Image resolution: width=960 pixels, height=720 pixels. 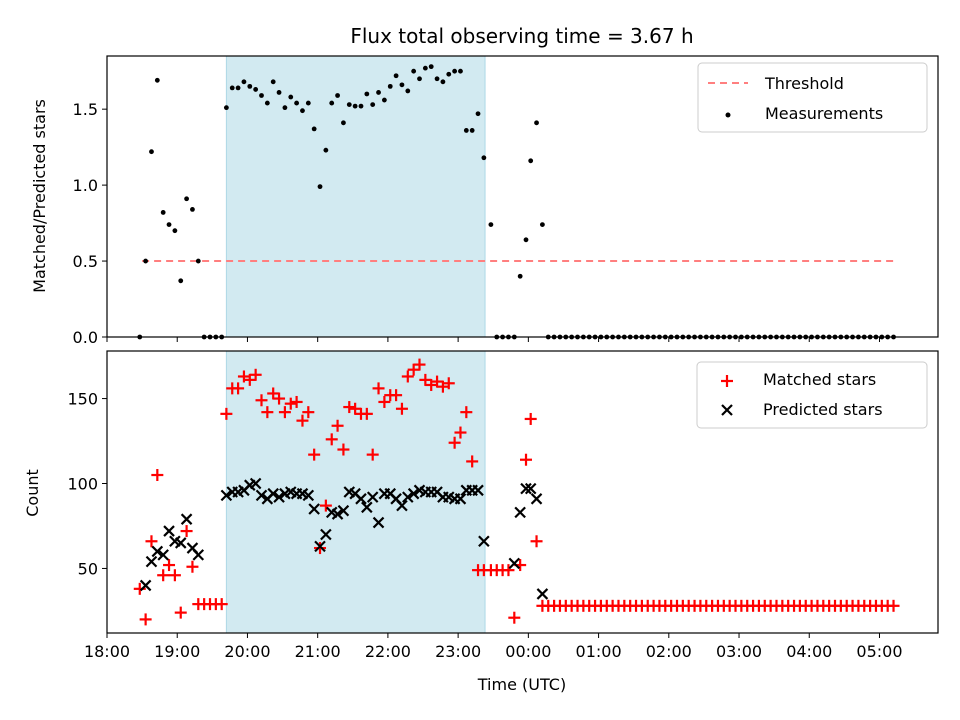 What do you see at coordinates (458, 651) in the screenshot?
I see `x-tick-label: 23:00` at bounding box center [458, 651].